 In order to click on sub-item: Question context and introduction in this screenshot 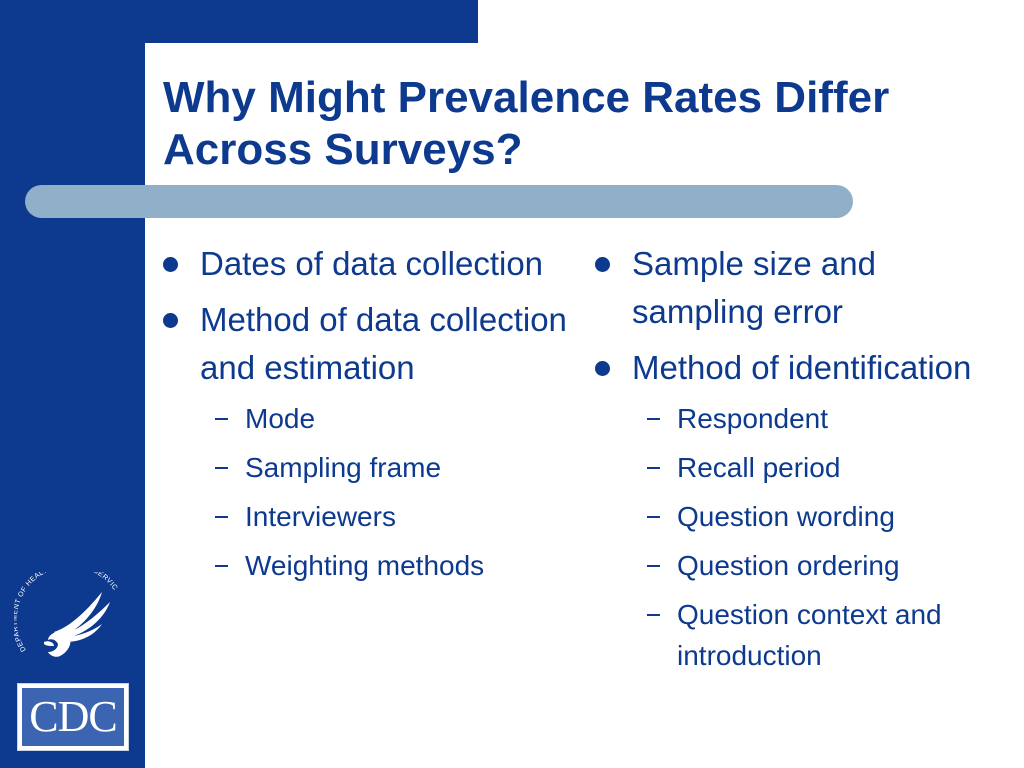, I will do `click(805, 635)`.